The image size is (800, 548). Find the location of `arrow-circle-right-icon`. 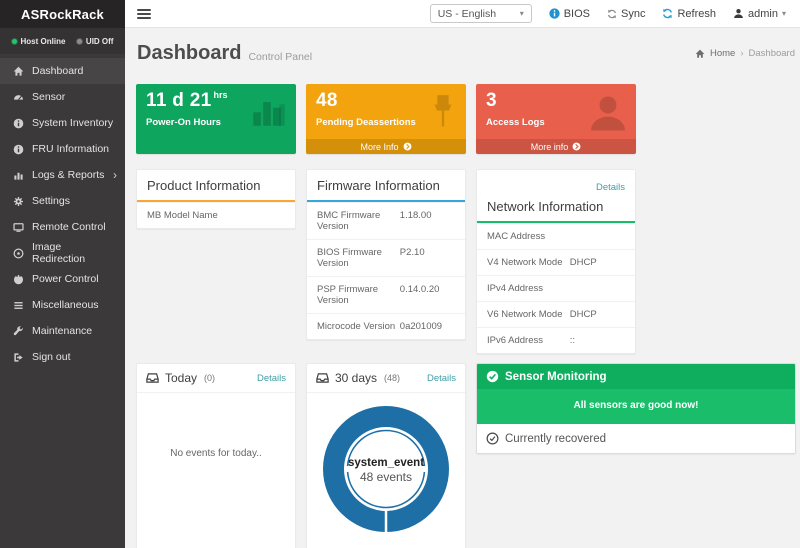

arrow-circle-right-icon is located at coordinates (576, 146).